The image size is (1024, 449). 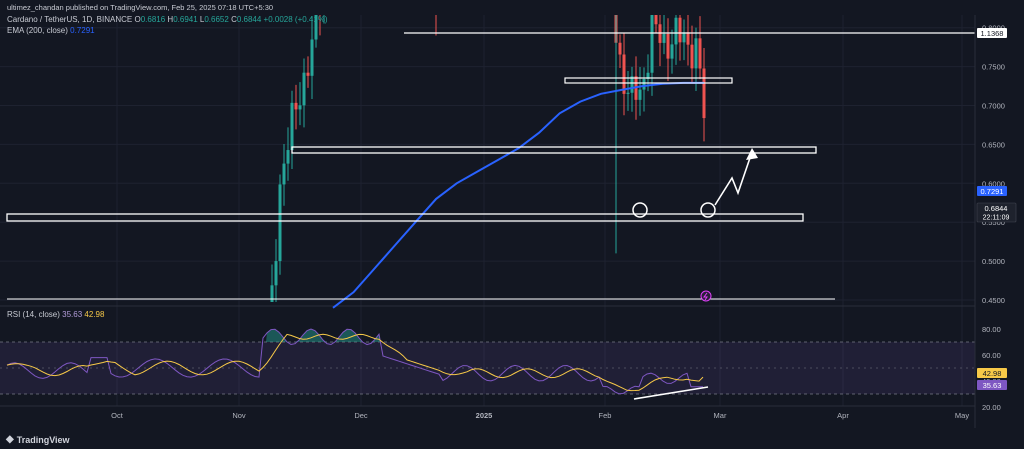 I want to click on brand-label: TradingView, so click(x=43, y=439).